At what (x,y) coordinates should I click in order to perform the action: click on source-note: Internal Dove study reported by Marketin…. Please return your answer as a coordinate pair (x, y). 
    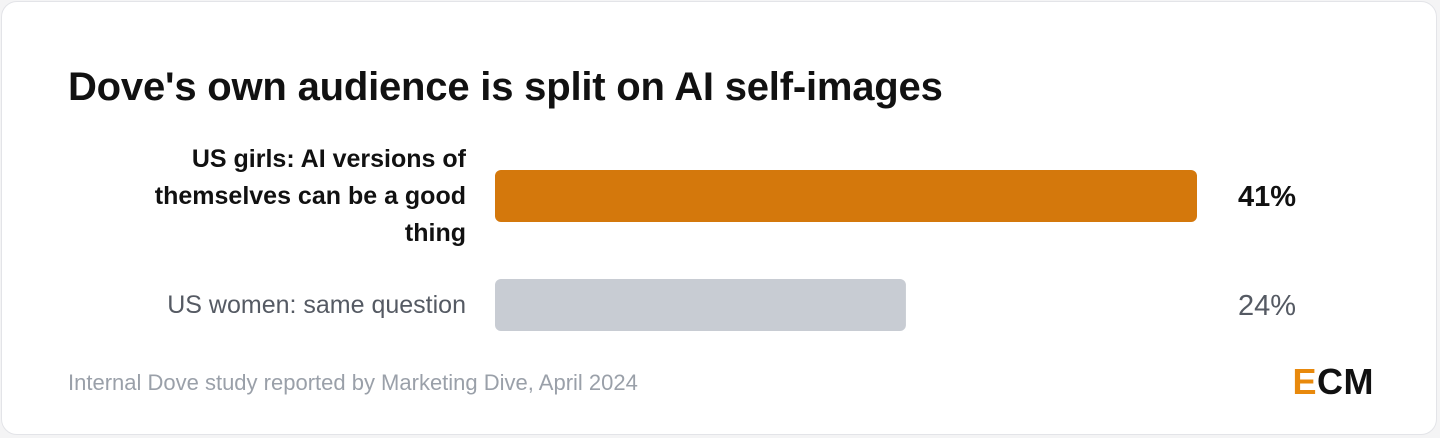
    Looking at the image, I should click on (353, 382).